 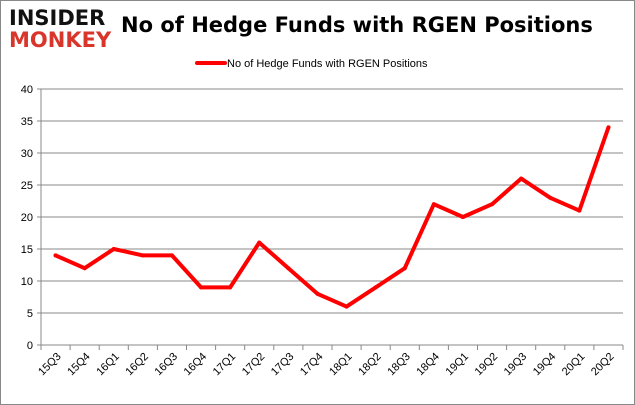 I want to click on x-tick-label: 17Q3, so click(x=283, y=365).